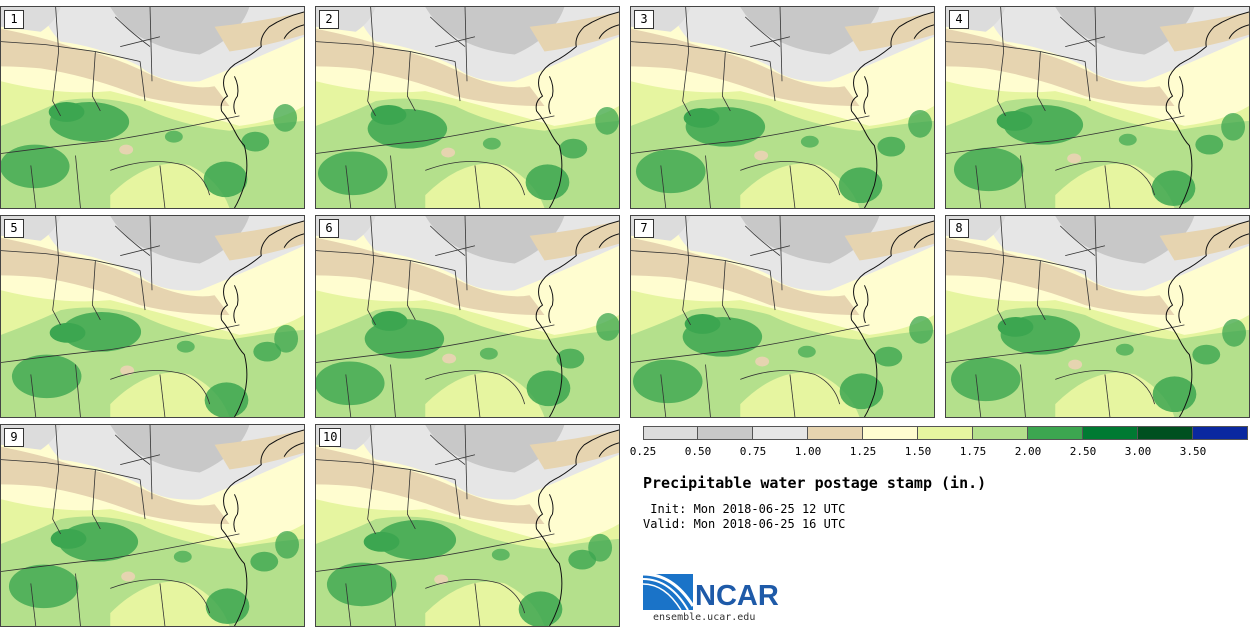  What do you see at coordinates (698, 451) in the screenshot?
I see `colorbar-tick-label: 0.50` at bounding box center [698, 451].